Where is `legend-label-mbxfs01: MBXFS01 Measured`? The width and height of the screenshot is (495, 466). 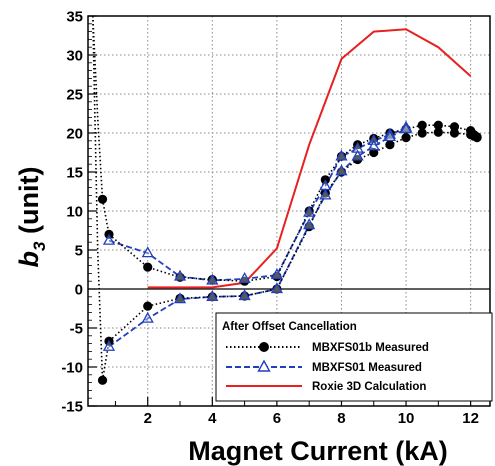 legend-label-mbxfs01: MBXFS01 Measured is located at coordinates (367, 368).